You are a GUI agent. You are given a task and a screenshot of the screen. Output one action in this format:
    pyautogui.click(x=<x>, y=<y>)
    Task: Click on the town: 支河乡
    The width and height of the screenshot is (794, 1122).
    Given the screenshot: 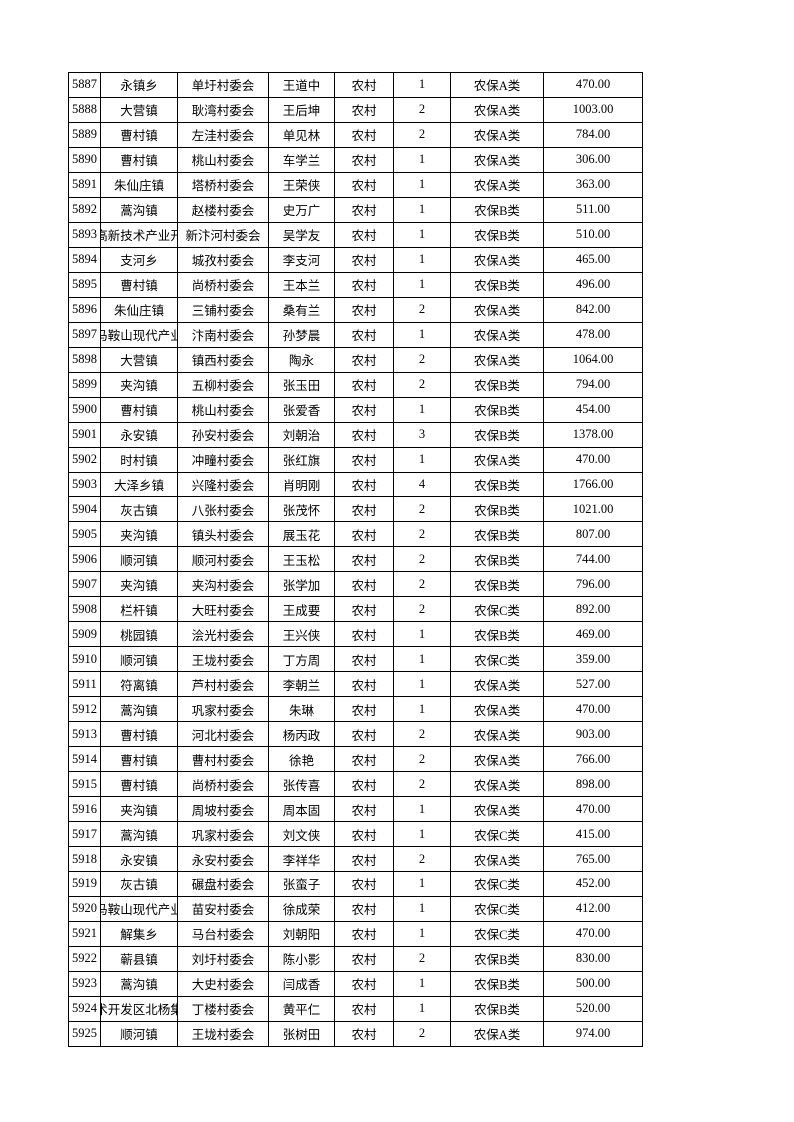 What is the action you would take?
    pyautogui.click(x=139, y=261)
    